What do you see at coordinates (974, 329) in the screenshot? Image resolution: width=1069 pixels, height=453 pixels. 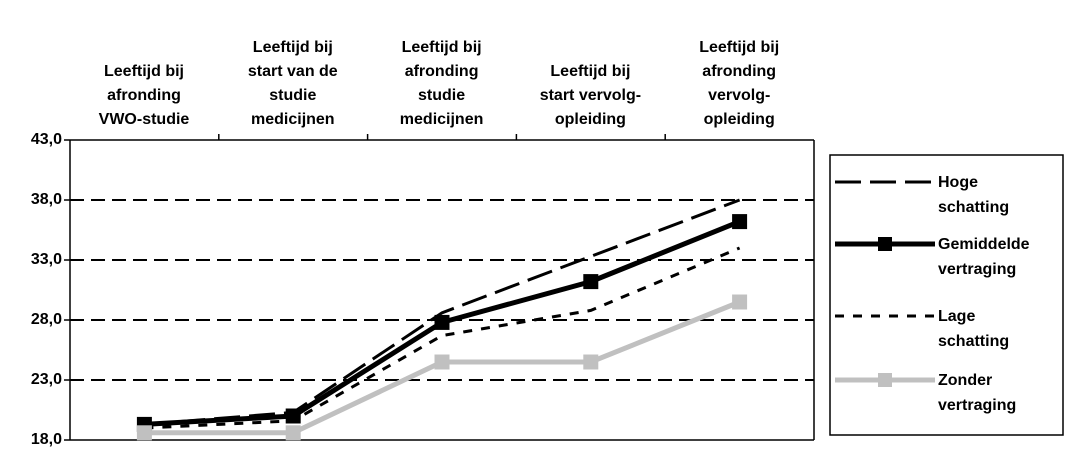 I see `legend-label: Lage schatting` at bounding box center [974, 329].